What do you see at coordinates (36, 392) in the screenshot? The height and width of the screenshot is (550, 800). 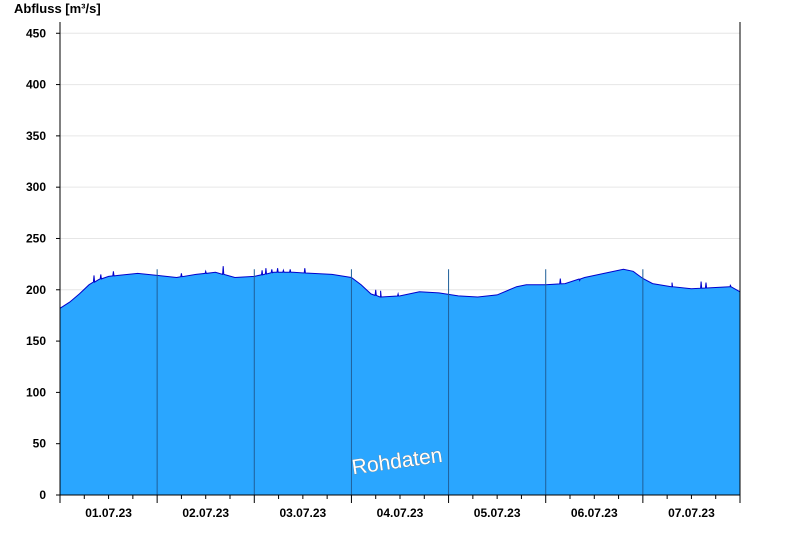 I see `y-tick-label: 100` at bounding box center [36, 392].